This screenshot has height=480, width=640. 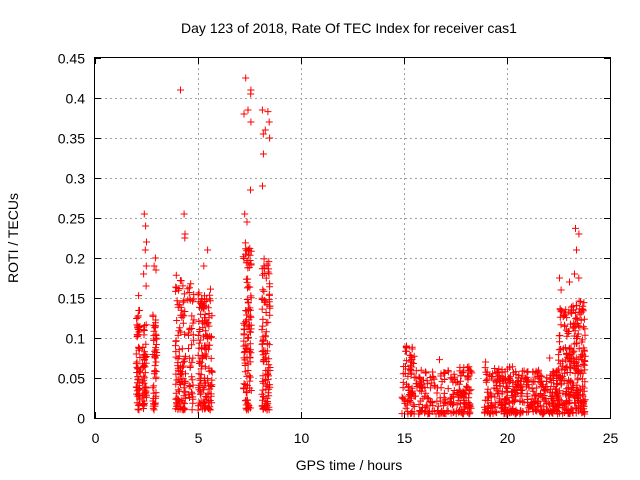 What do you see at coordinates (71, 59) in the screenshot?
I see `y-tick-label: 0.45` at bounding box center [71, 59].